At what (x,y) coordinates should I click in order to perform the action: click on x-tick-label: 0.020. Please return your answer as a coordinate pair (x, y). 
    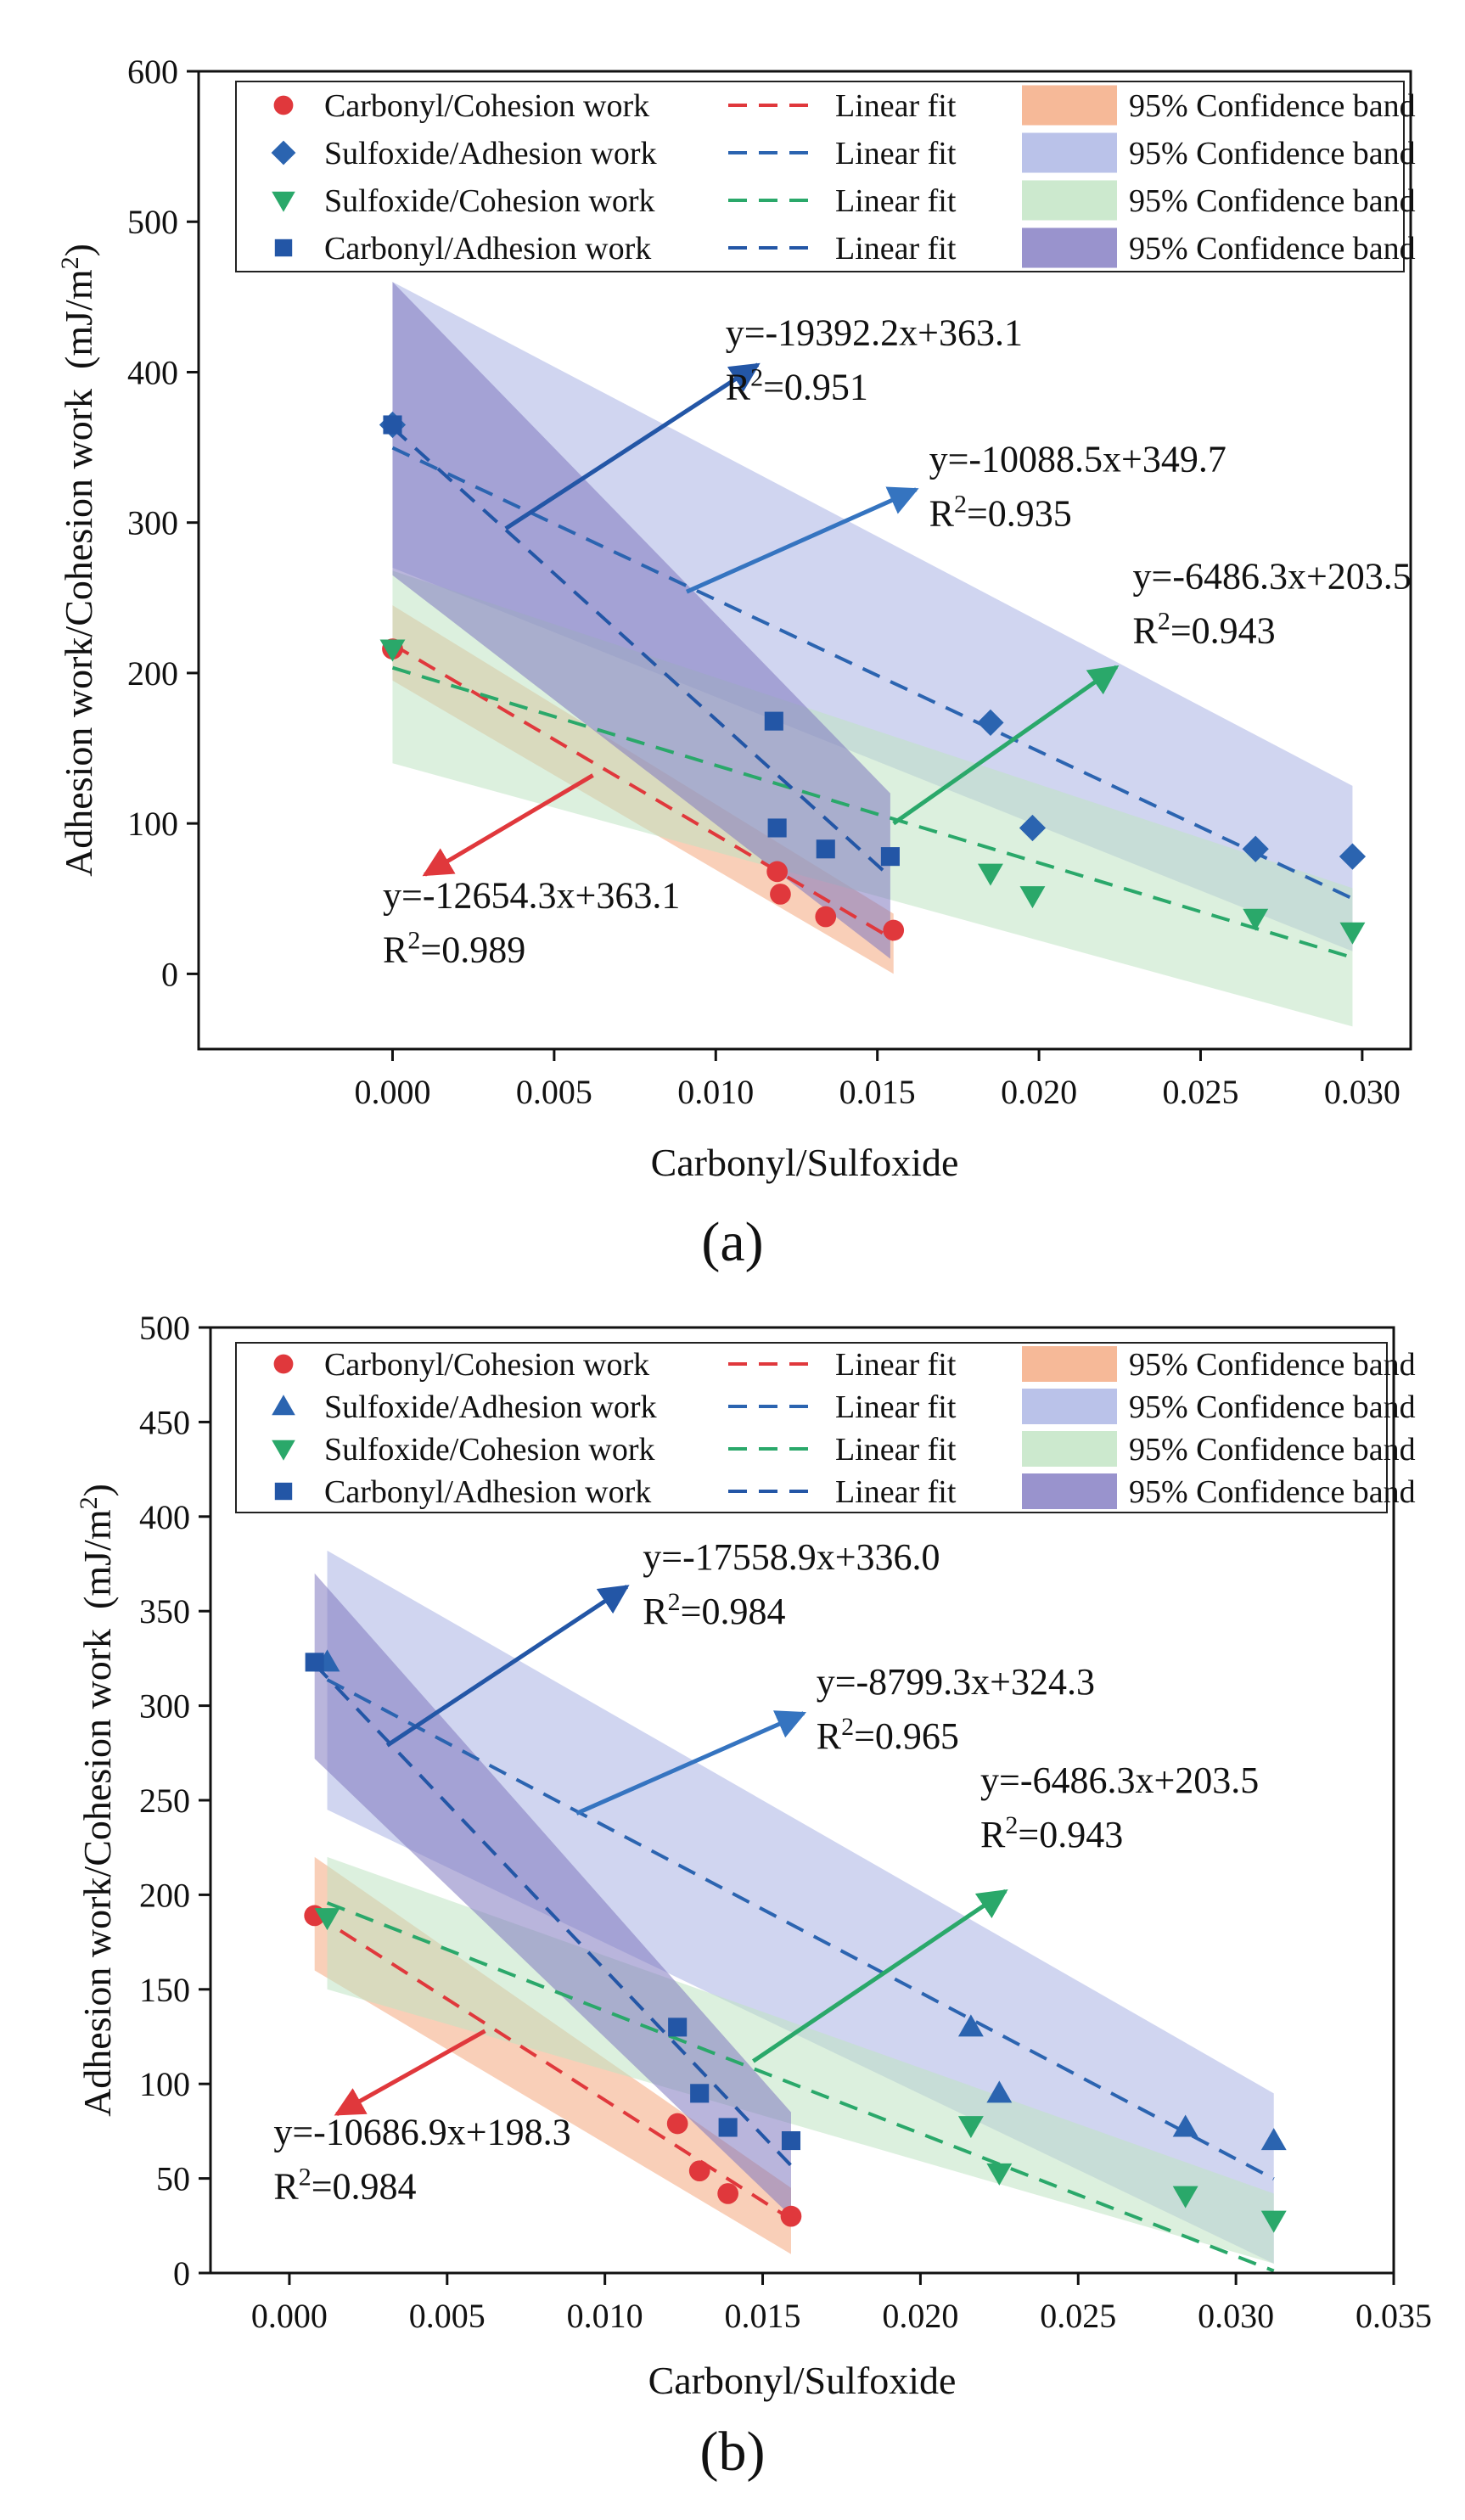
    Looking at the image, I should click on (920, 2316).